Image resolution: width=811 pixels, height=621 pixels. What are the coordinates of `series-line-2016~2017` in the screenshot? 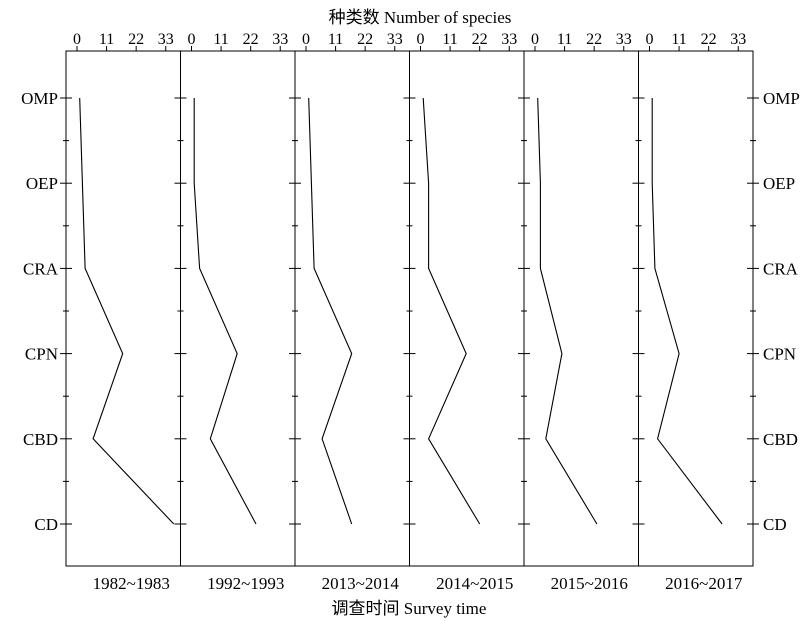 It's located at (687, 311).